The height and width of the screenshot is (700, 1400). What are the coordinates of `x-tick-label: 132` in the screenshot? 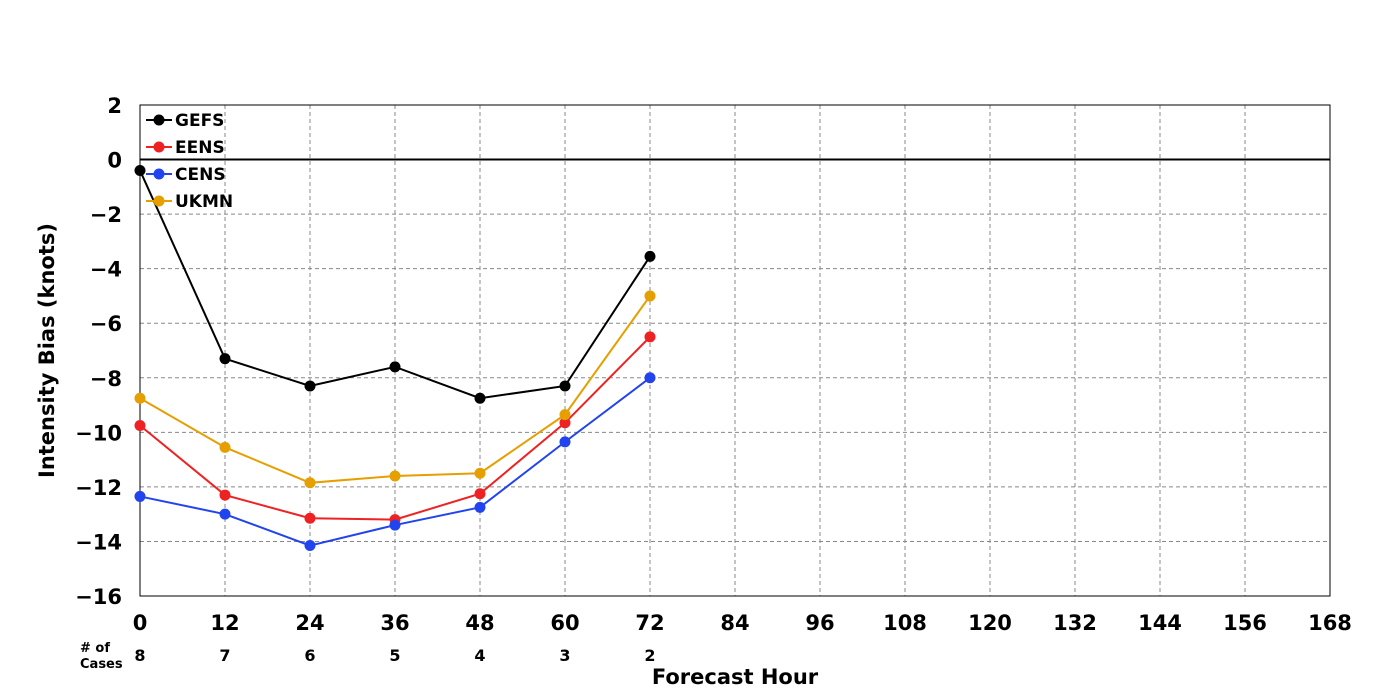 It's located at (1075, 623).